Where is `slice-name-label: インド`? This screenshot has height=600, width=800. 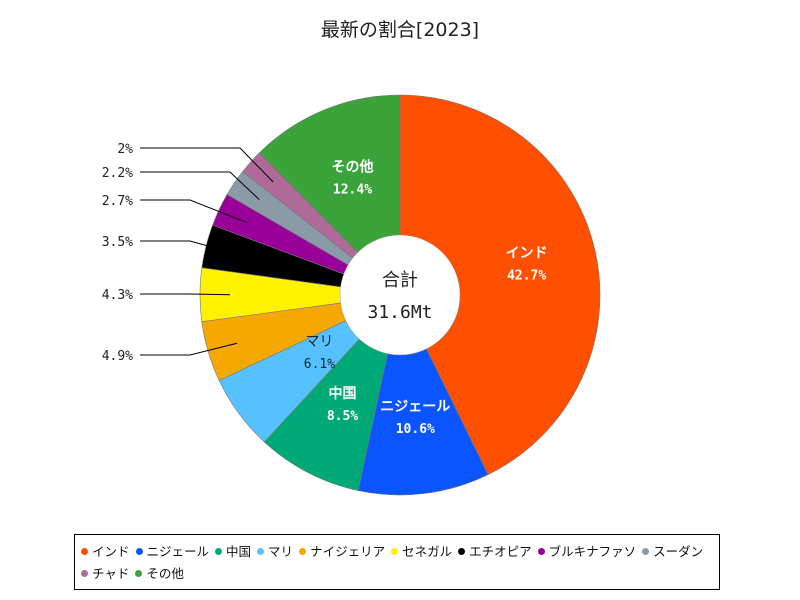
slice-name-label: インド is located at coordinates (527, 254).